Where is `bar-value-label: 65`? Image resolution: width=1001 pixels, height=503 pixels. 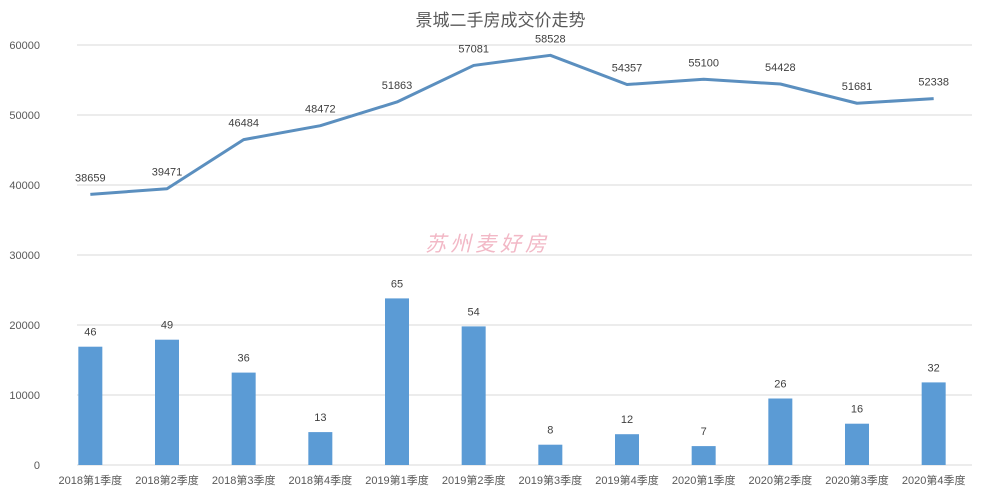 bar-value-label: 65 is located at coordinates (397, 284).